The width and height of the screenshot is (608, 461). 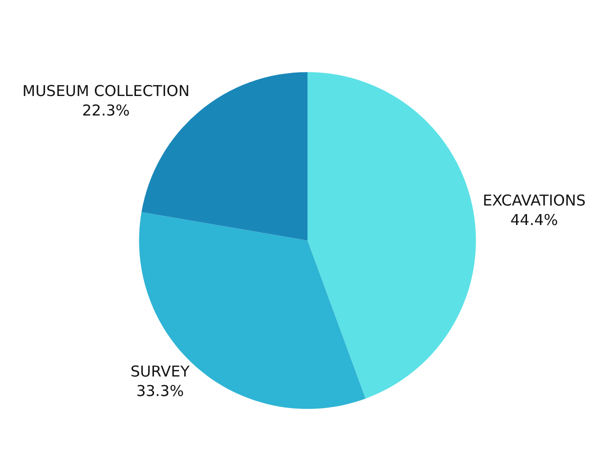 What do you see at coordinates (106, 111) in the screenshot?
I see `data-label: 22.3%` at bounding box center [106, 111].